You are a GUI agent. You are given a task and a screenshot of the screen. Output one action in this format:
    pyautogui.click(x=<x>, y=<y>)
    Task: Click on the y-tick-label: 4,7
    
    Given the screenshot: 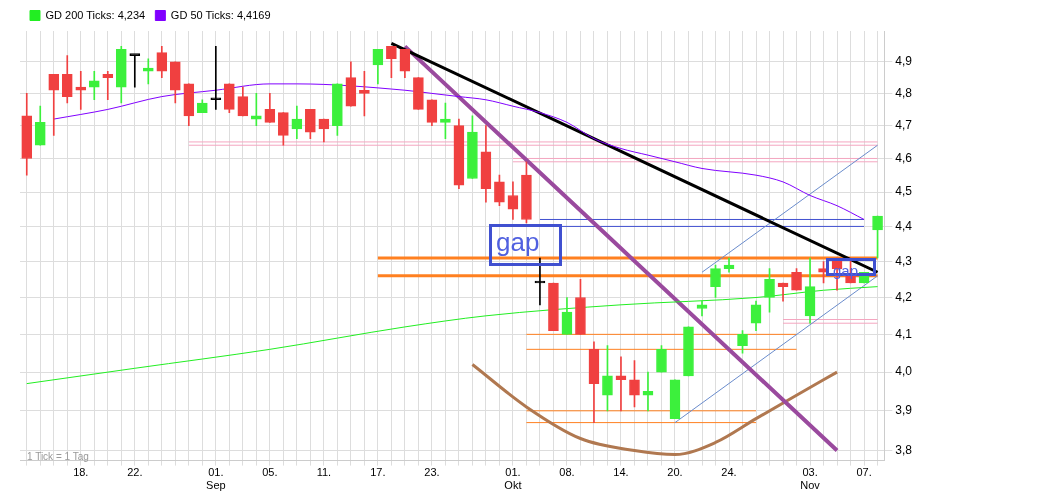 What is the action you would take?
    pyautogui.click(x=904, y=124)
    